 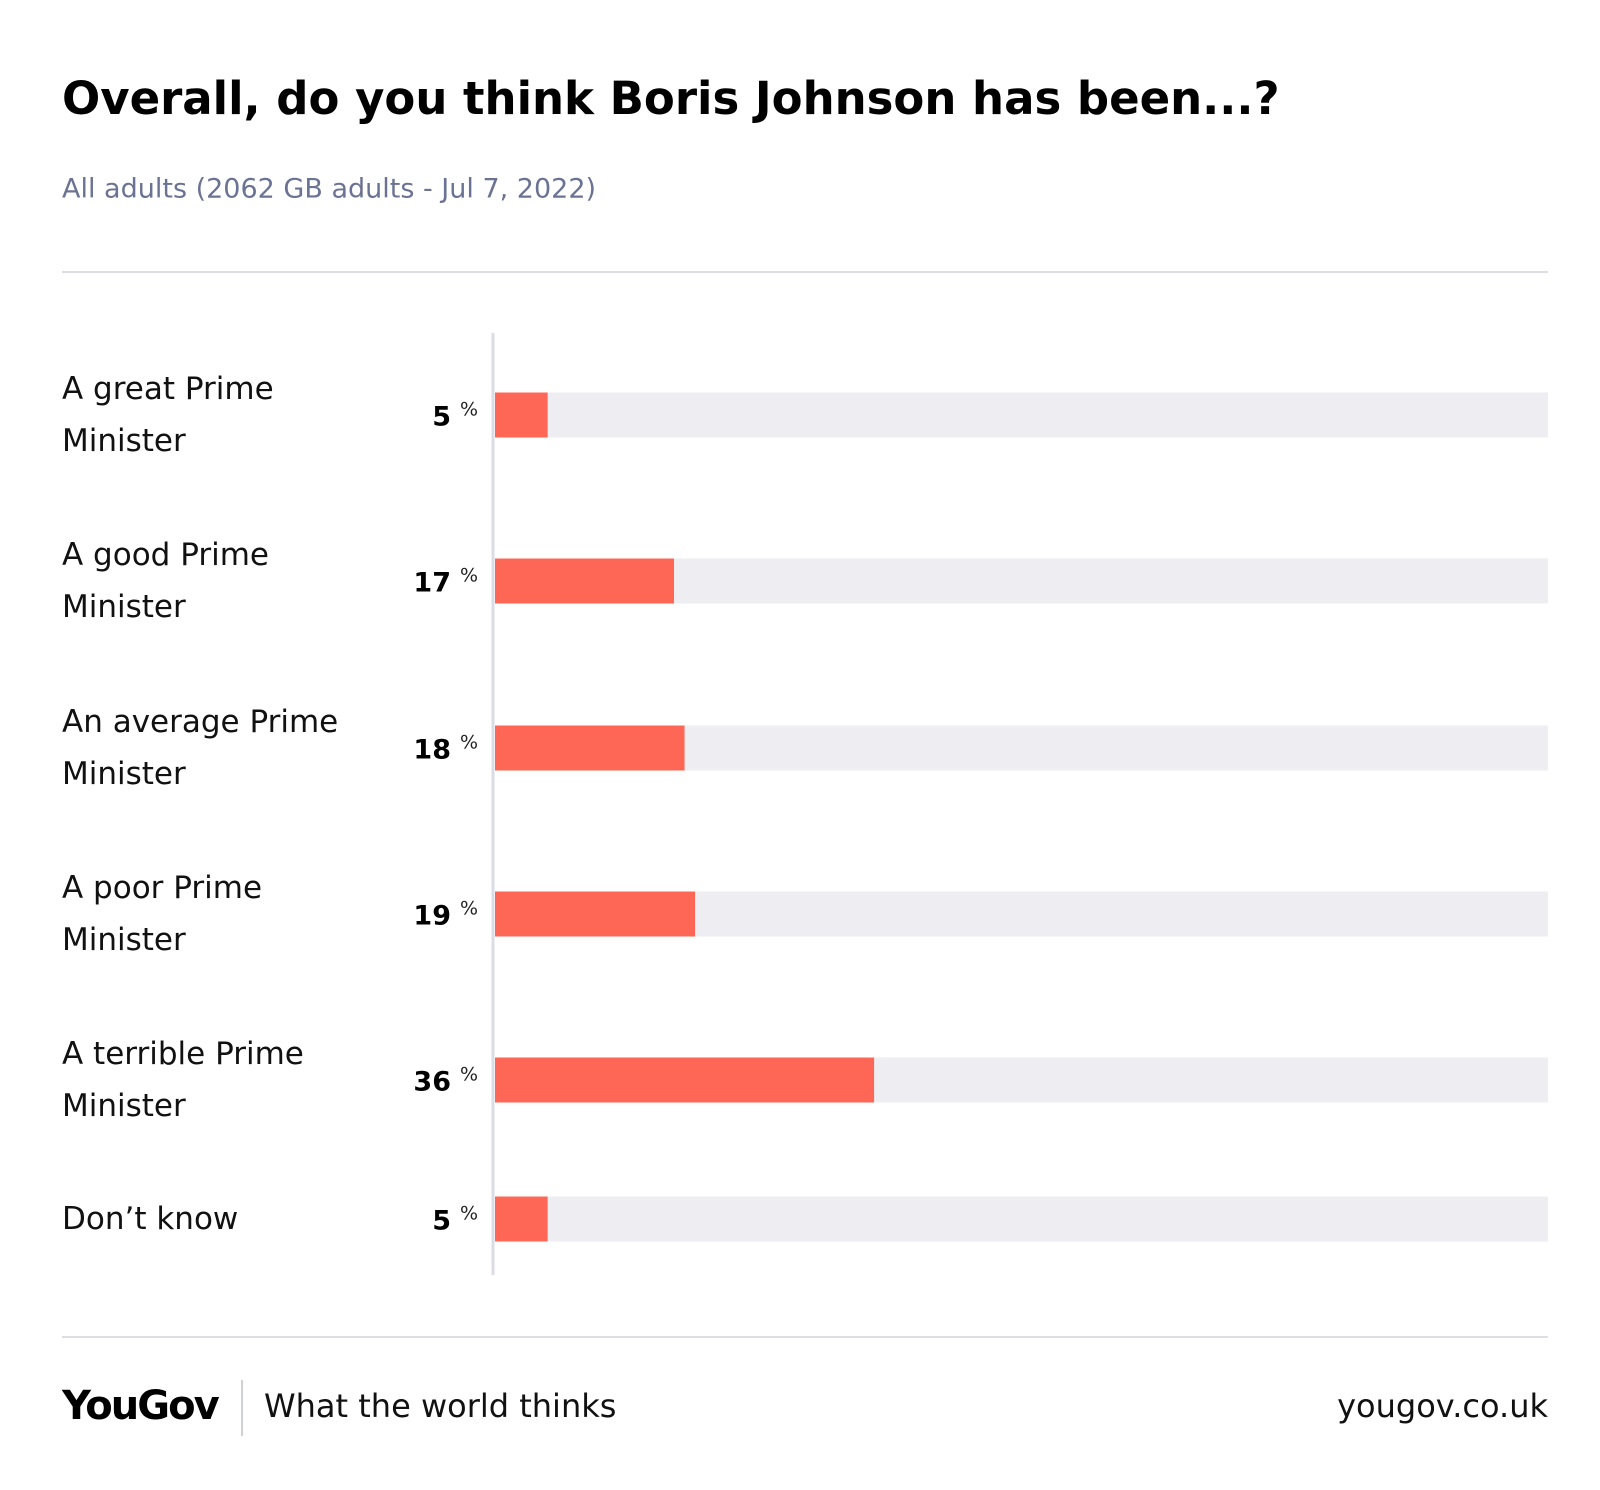 I want to click on value-label: 18, so click(x=432, y=750).